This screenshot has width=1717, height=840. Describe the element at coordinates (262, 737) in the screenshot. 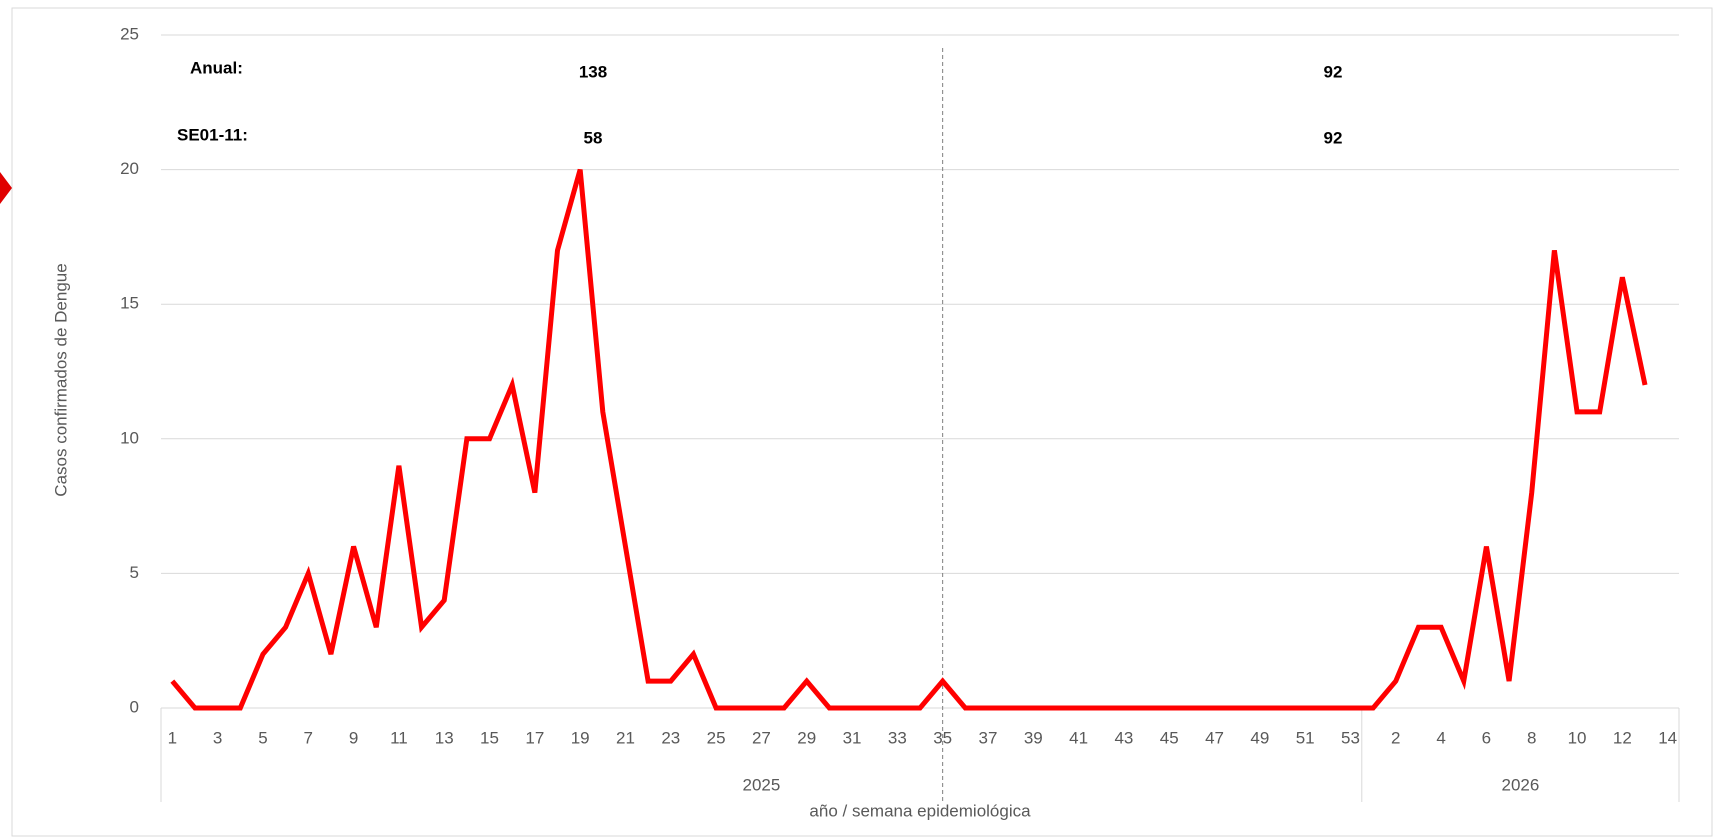

I see `x-tick-label: 5` at that location.